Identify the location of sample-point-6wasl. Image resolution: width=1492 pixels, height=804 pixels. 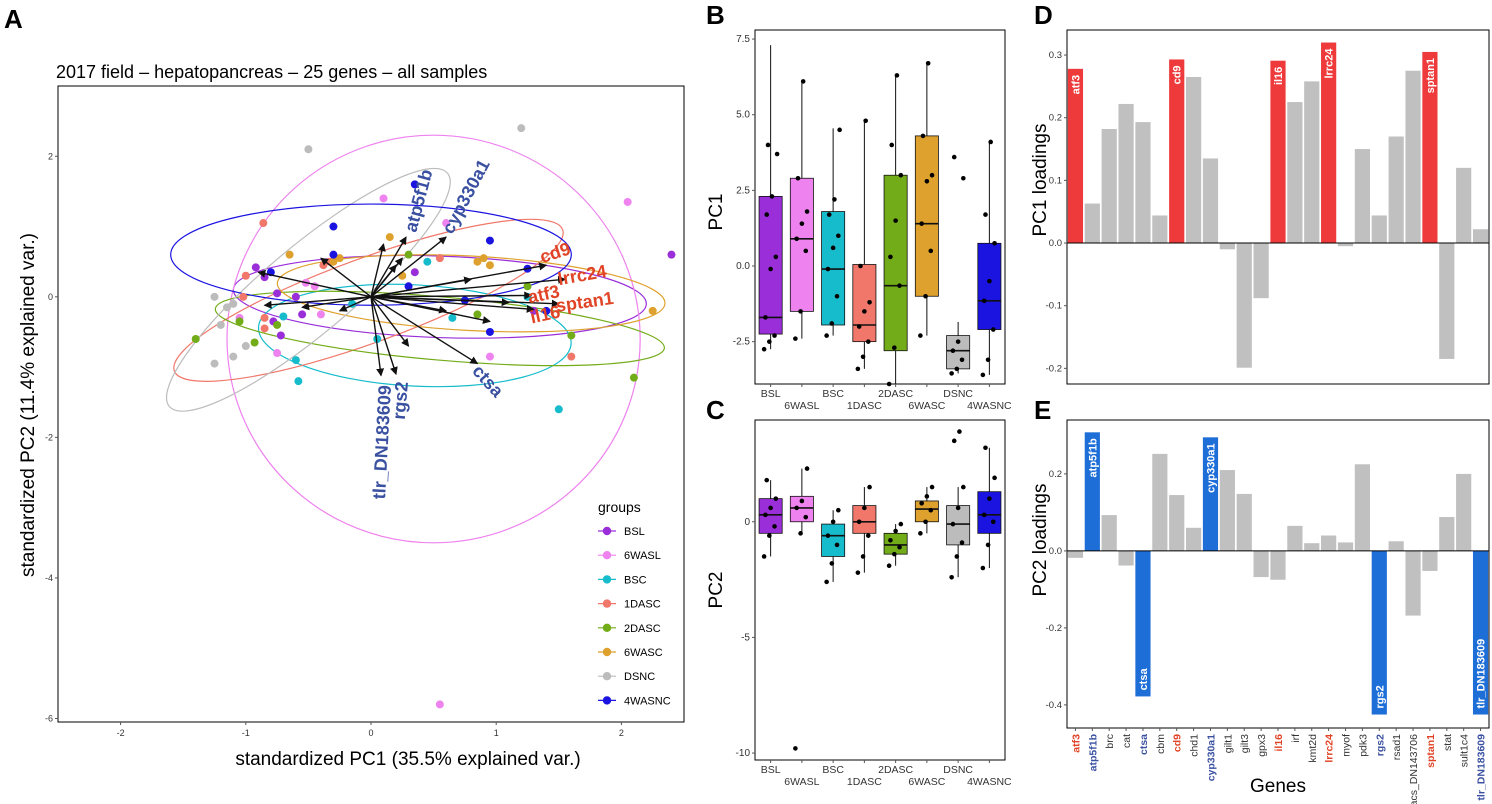
(277, 353).